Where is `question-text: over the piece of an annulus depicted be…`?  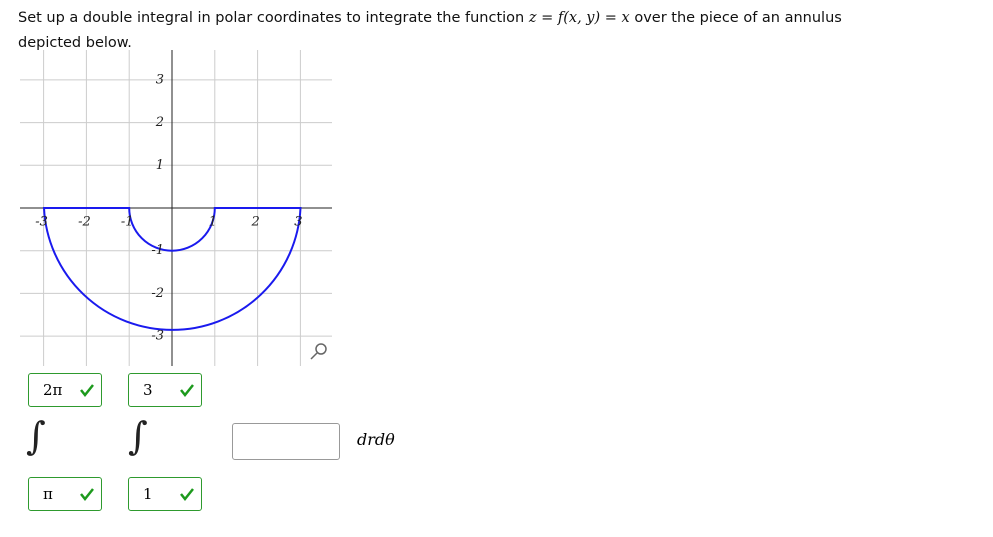 question-text: over the piece of an annulus depicted be… is located at coordinates (430, 30).